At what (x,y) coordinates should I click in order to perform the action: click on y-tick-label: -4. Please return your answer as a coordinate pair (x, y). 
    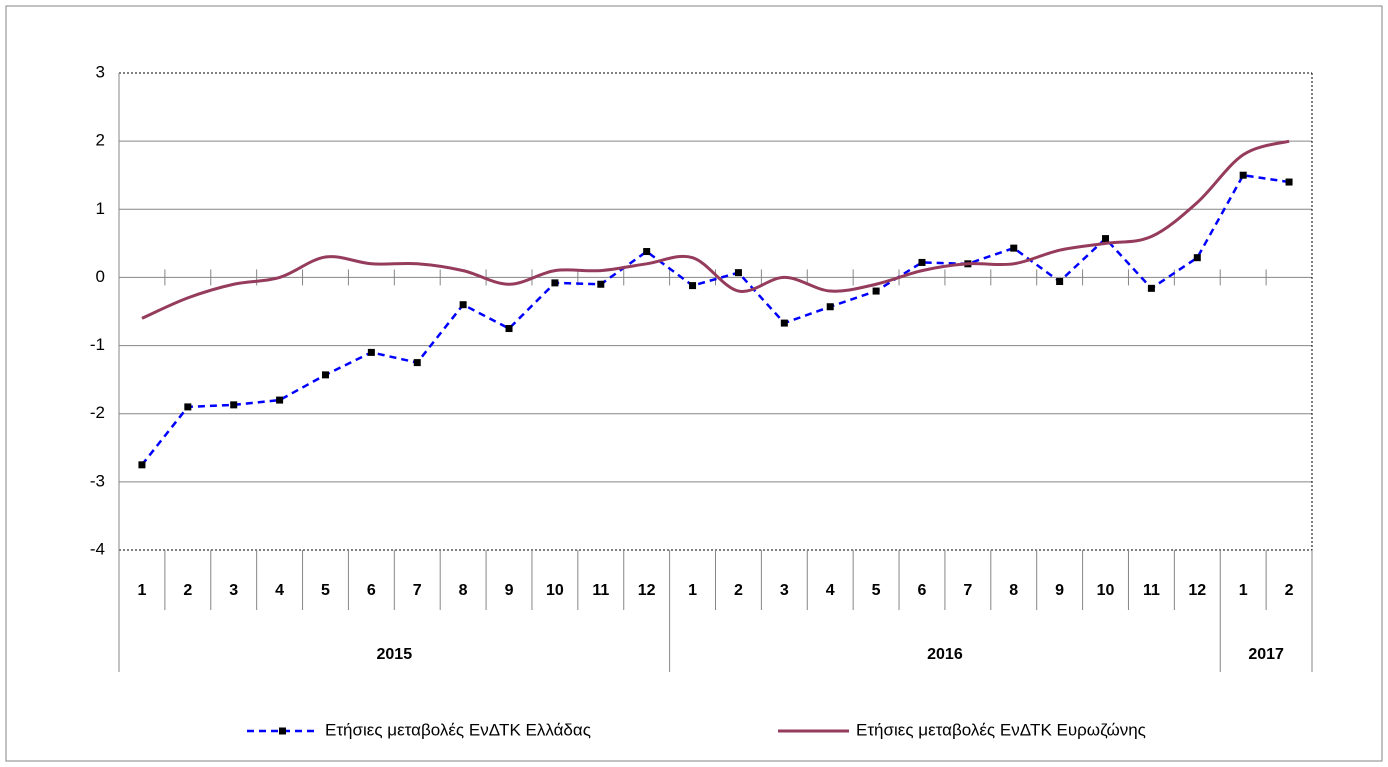
    Looking at the image, I should click on (97, 548).